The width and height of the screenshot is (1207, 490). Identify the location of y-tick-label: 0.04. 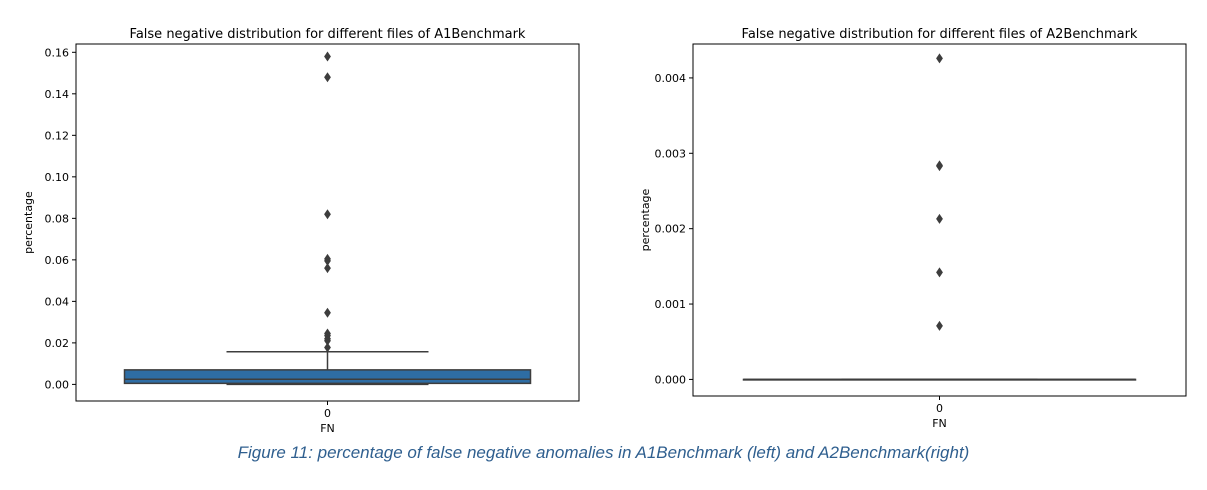
(57, 301).